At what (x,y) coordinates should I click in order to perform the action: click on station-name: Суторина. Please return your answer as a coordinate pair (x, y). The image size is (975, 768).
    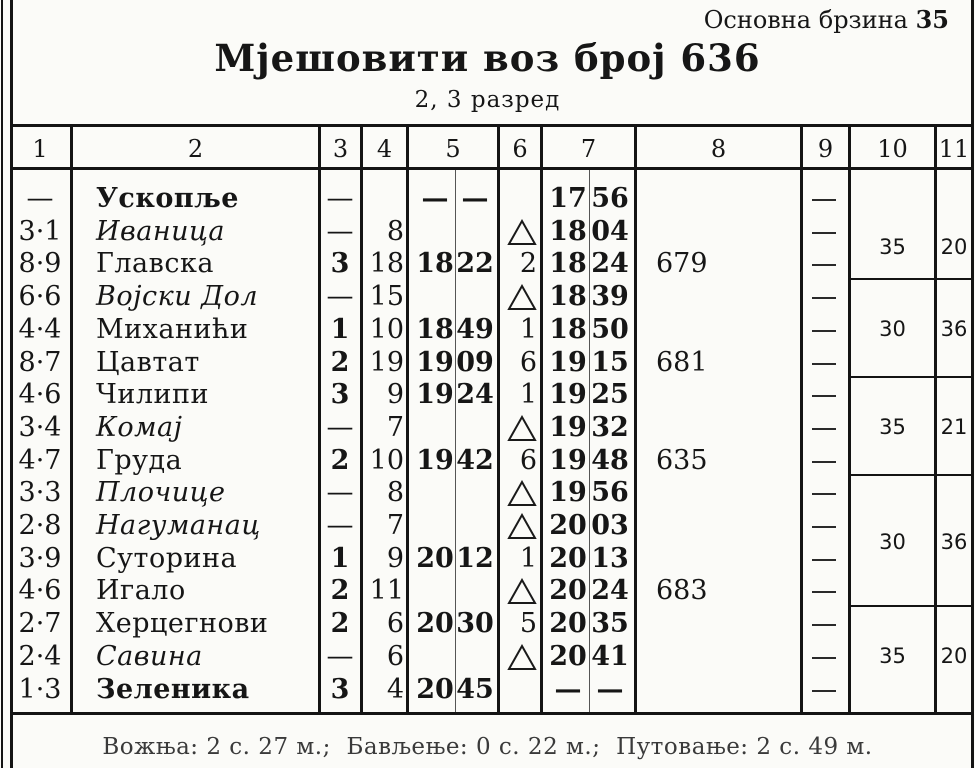
    Looking at the image, I should click on (167, 558).